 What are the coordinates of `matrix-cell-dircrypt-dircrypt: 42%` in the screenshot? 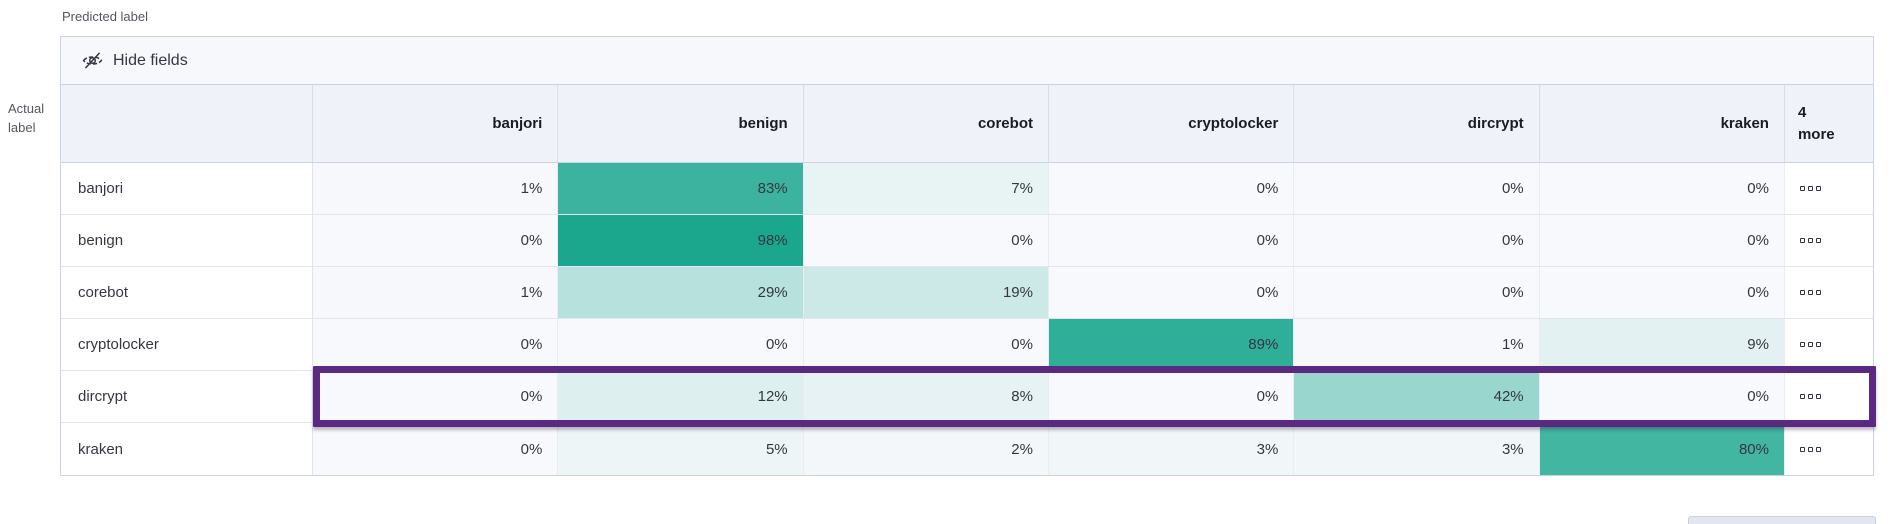 It's located at (1417, 396).